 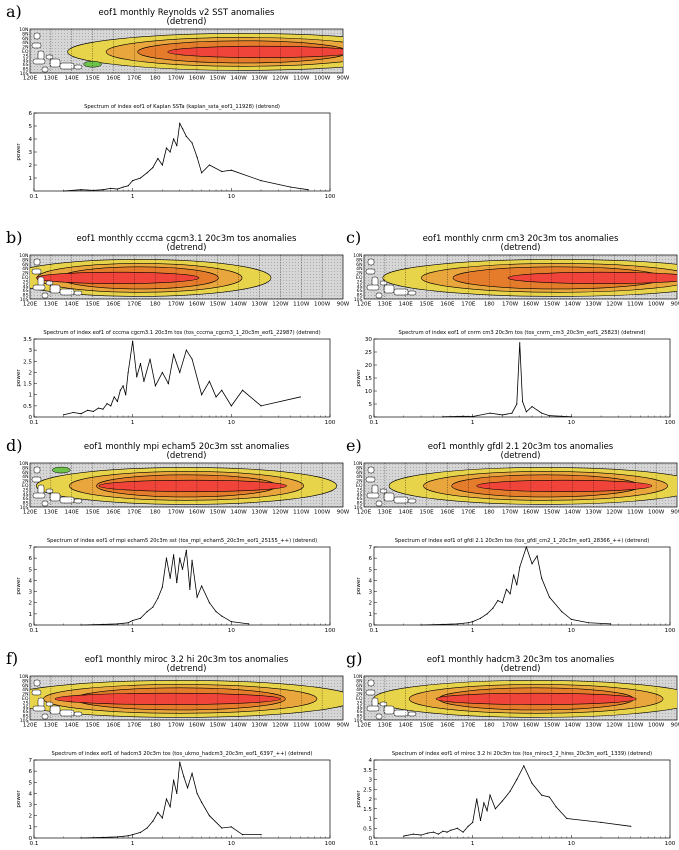 What do you see at coordinates (26, 504) in the screenshot?
I see `lat-tick-label: 8S` at bounding box center [26, 504].